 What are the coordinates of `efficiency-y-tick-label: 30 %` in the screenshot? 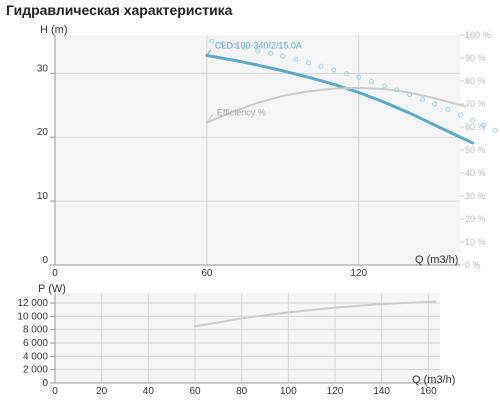 It's located at (475, 196).